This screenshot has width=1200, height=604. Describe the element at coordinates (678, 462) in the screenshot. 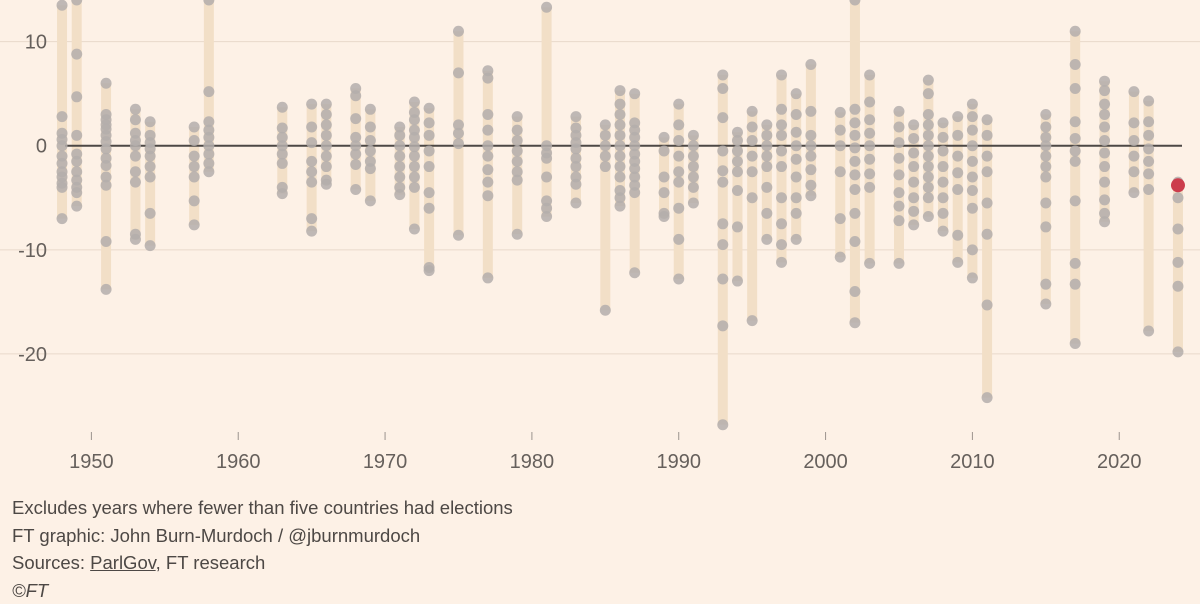

I see `x-tick-label: 1990` at that location.